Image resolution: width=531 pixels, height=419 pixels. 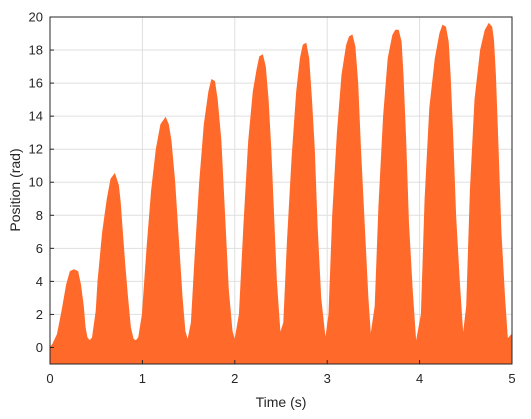 I want to click on y-tick-label: 6, so click(x=39, y=248).